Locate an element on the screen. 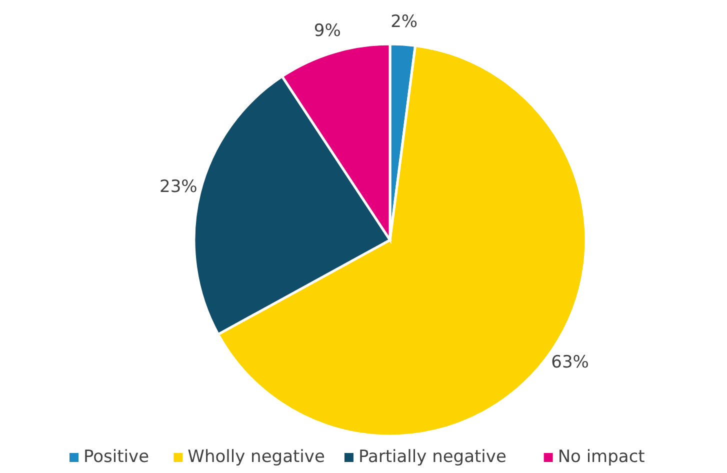  legend-label: No impact is located at coordinates (602, 457).